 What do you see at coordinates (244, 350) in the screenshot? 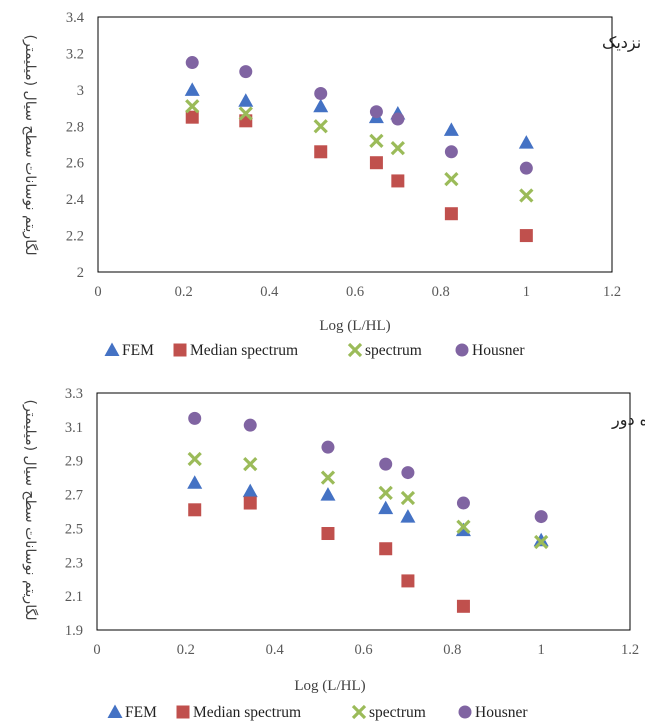
I see `legend-label: Median spectrum` at bounding box center [244, 350].